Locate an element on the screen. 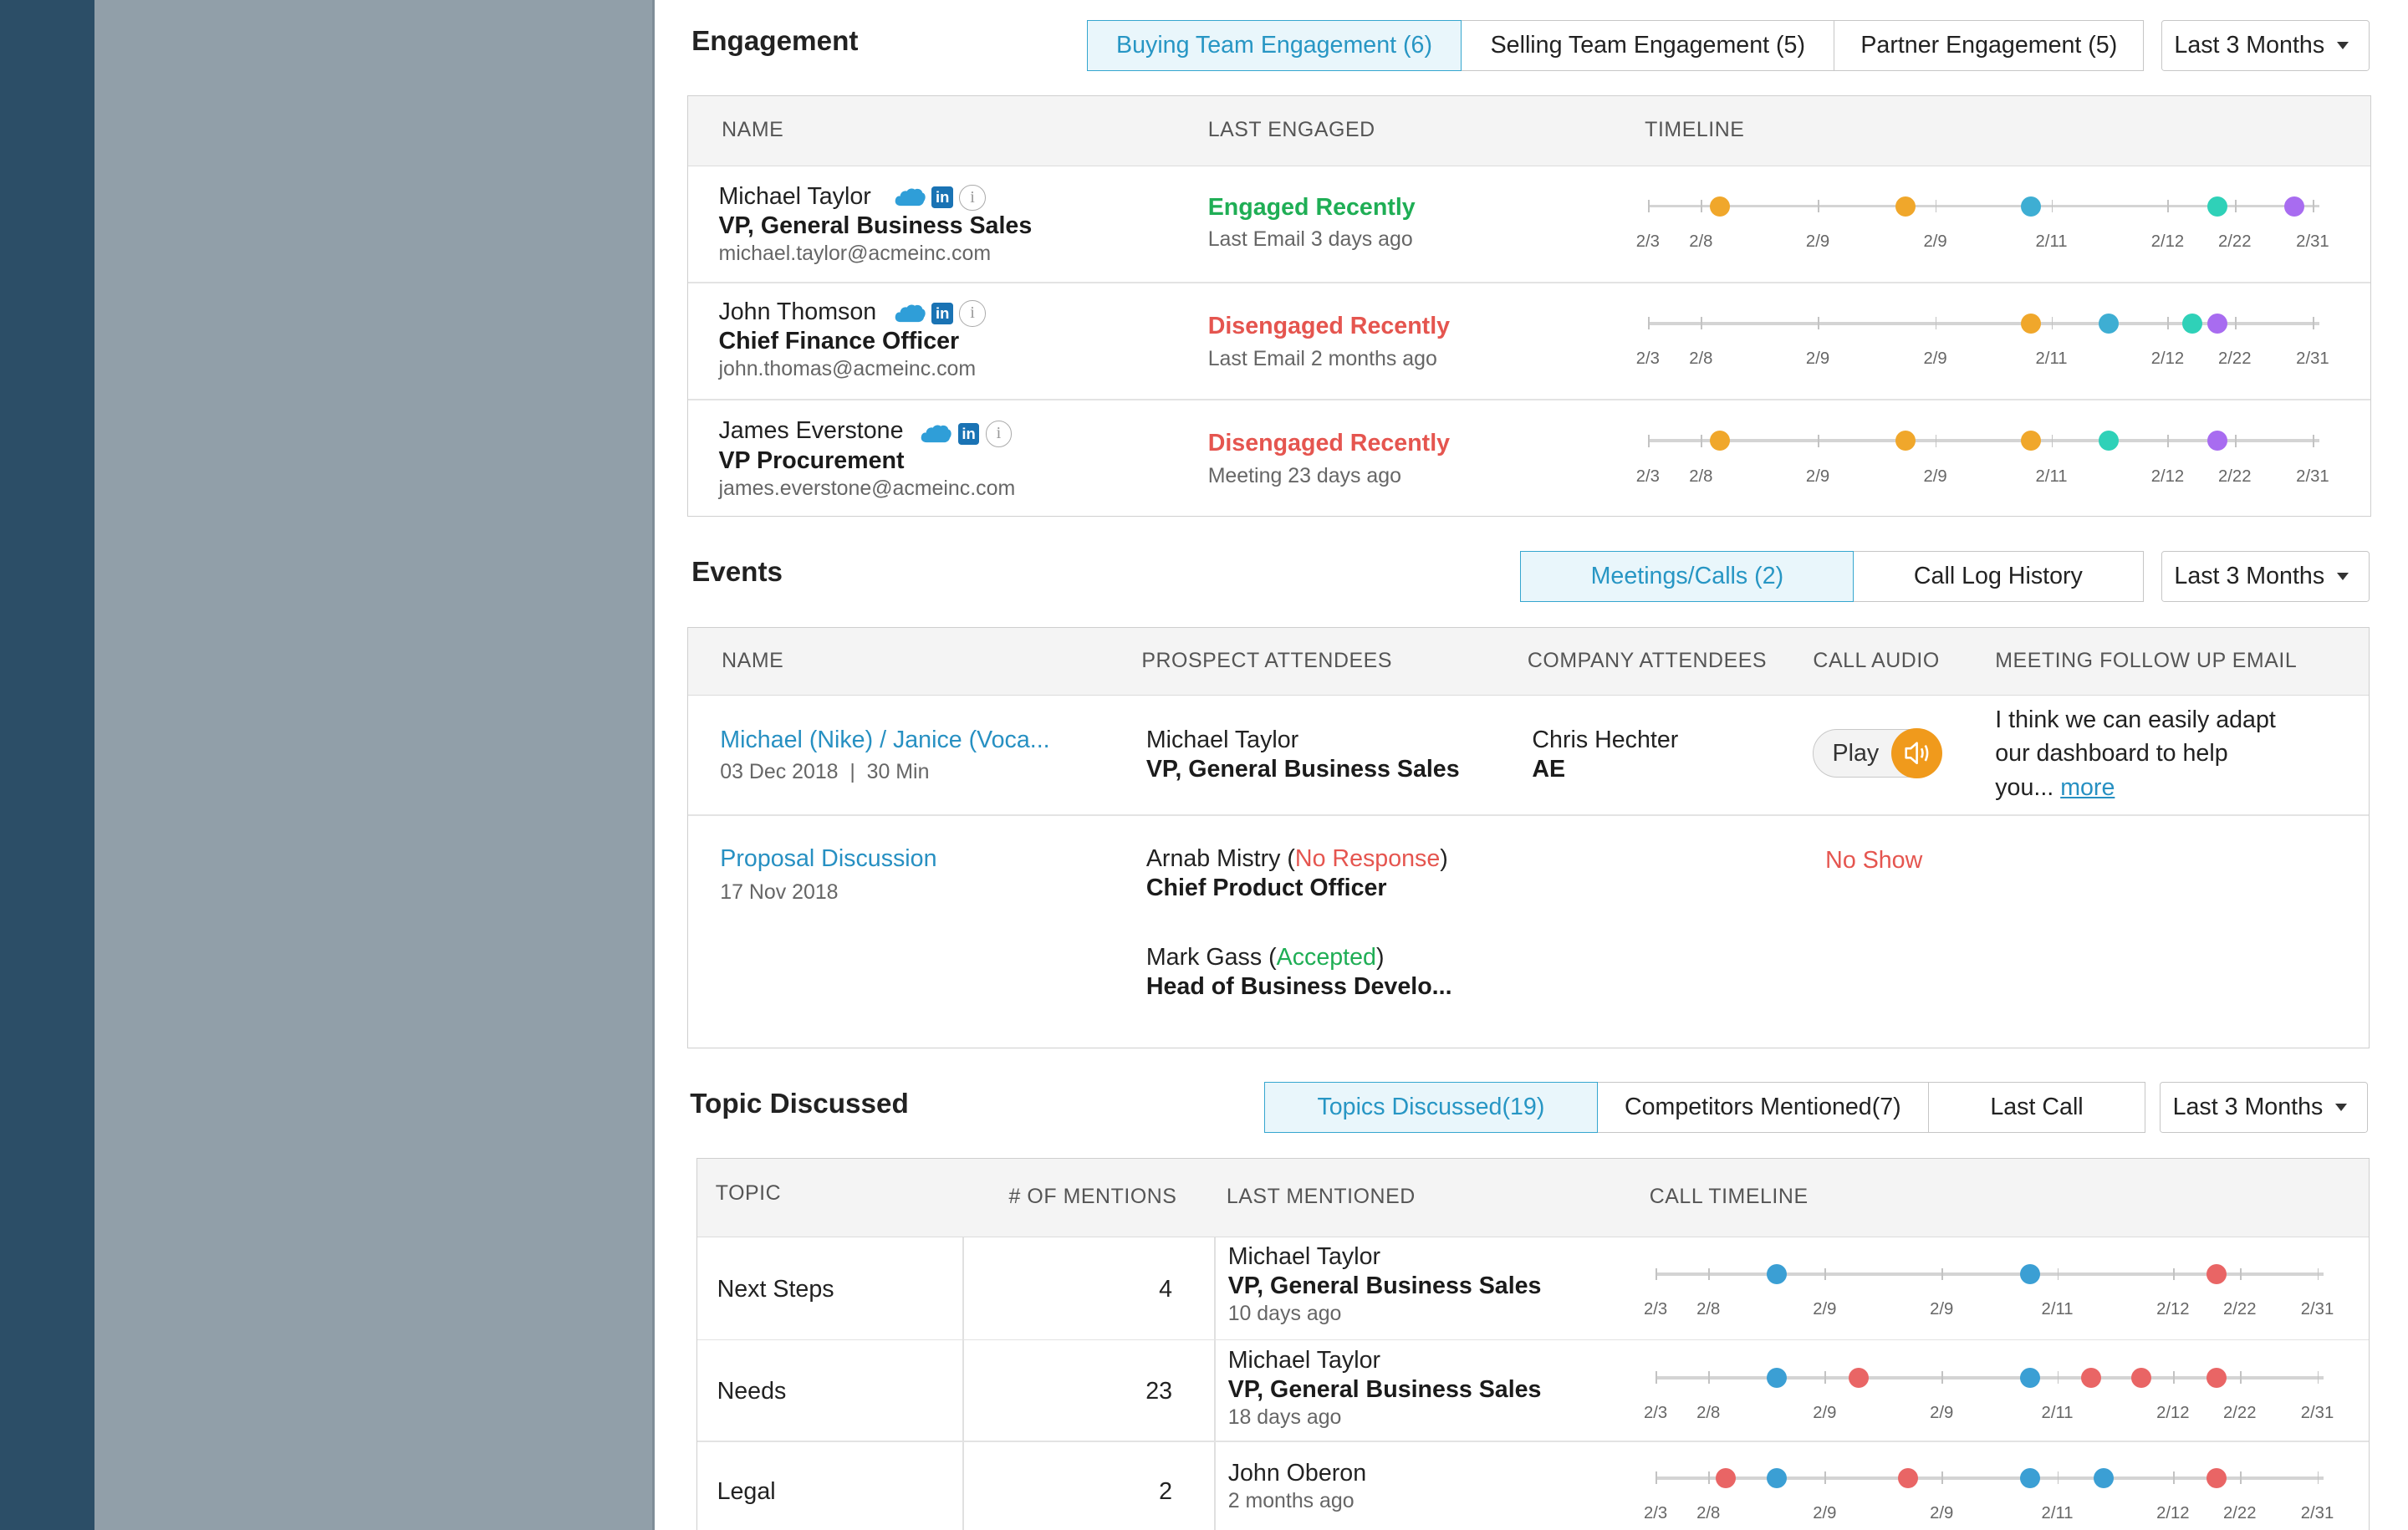  header-prospect-attendees: PROSPECT ATTENDEES is located at coordinates (1266, 661).